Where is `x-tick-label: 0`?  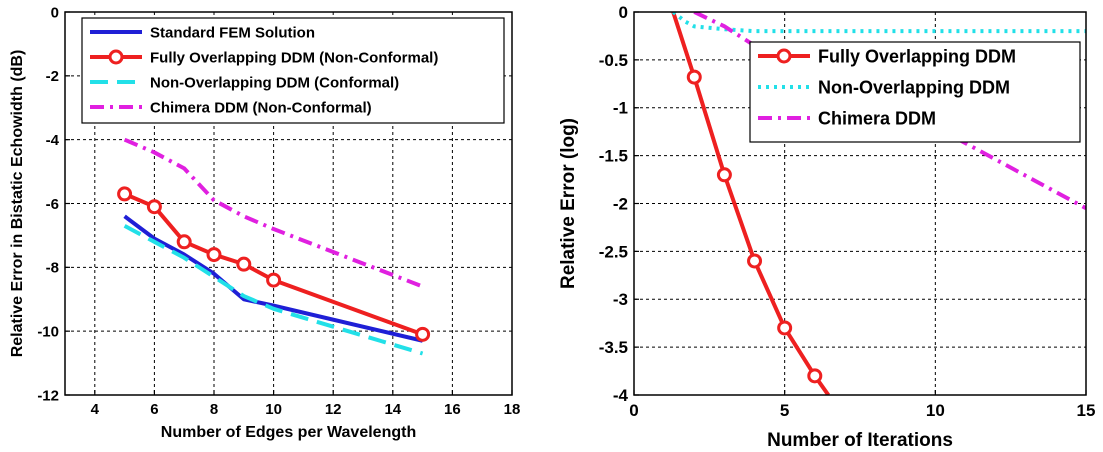 x-tick-label: 0 is located at coordinates (633, 410).